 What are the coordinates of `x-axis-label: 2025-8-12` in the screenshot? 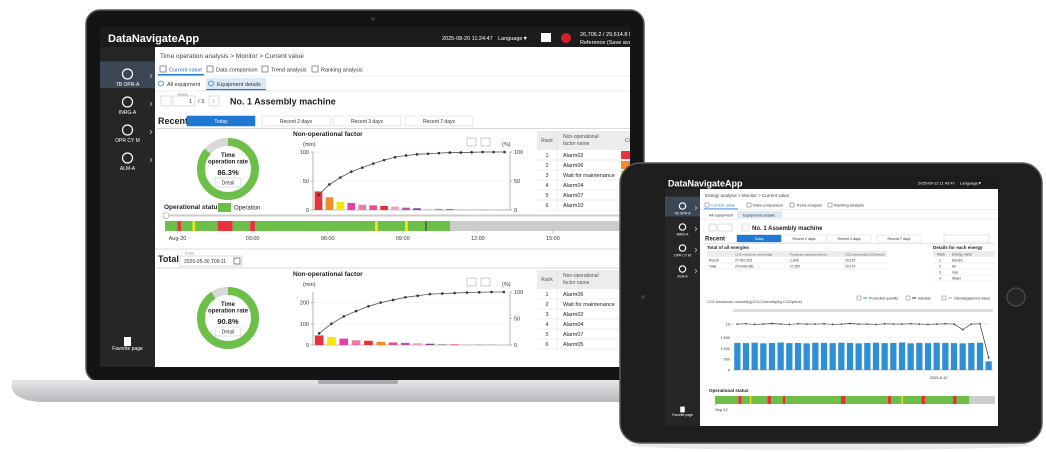 It's located at (938, 378).